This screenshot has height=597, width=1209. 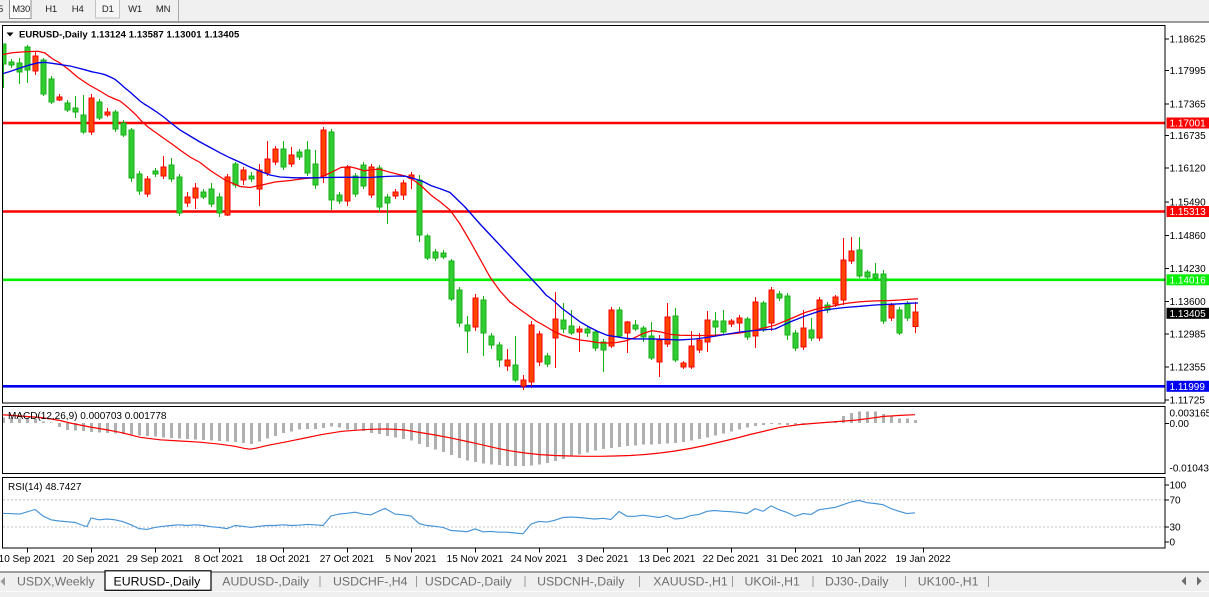 What do you see at coordinates (1178, 485) in the screenshot?
I see `svg-text: 100` at bounding box center [1178, 485].